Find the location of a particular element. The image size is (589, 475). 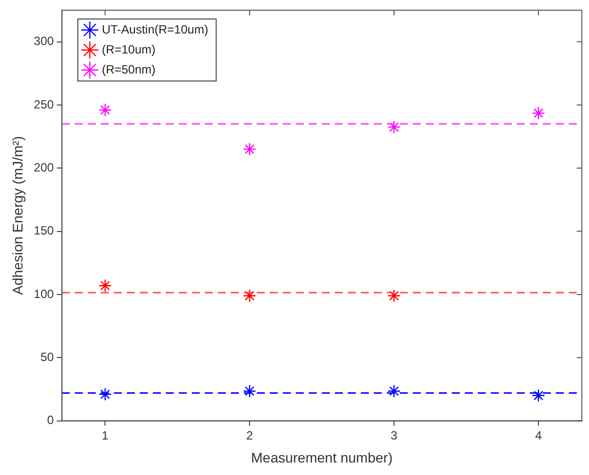

x-axis-title: Measurement number) is located at coordinates (322, 457).